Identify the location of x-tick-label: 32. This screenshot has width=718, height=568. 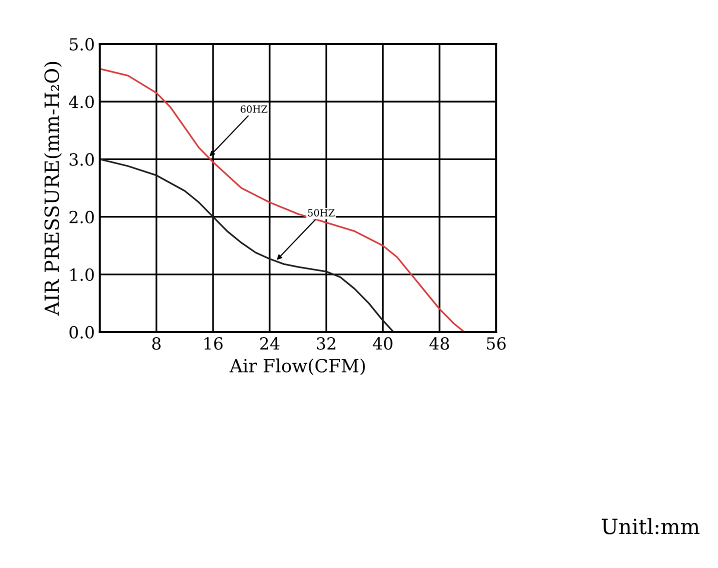
(326, 343).